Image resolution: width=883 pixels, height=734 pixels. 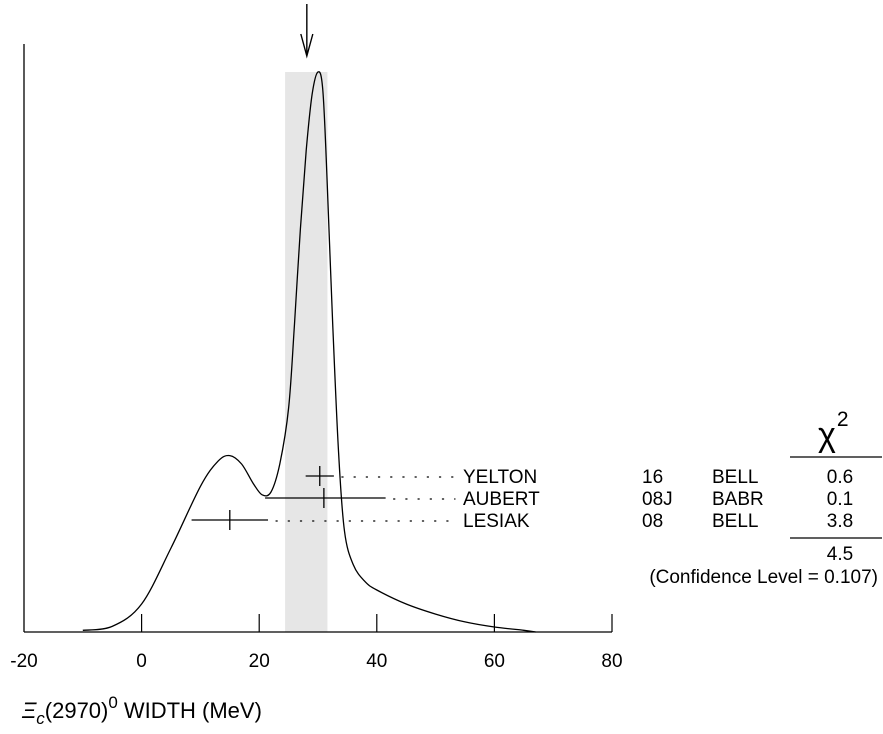 What do you see at coordinates (738, 499) in the screenshot?
I see `measurement-experiment: BABR` at bounding box center [738, 499].